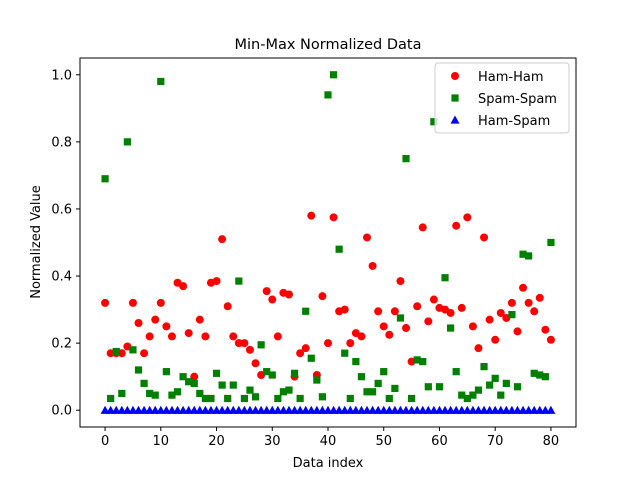 The image size is (640, 480). What do you see at coordinates (517, 99) in the screenshot?
I see `legend-label: Spam-Spam` at bounding box center [517, 99].